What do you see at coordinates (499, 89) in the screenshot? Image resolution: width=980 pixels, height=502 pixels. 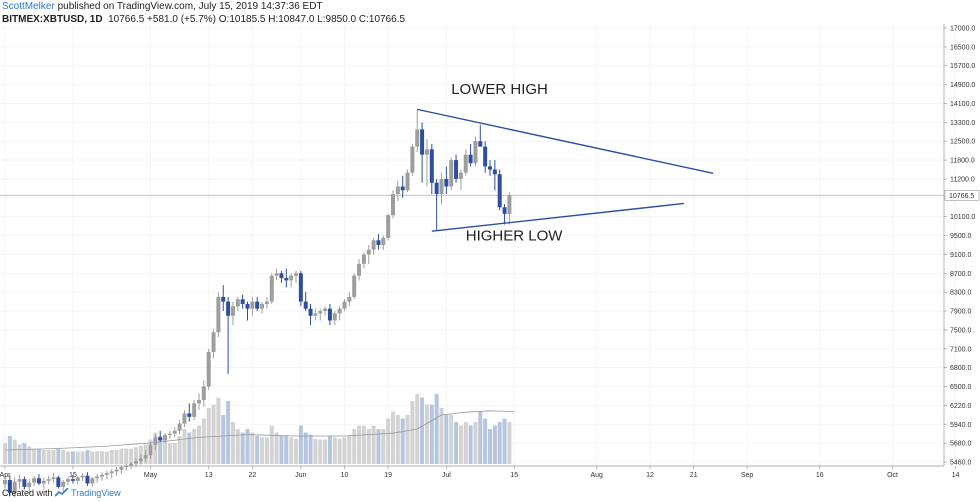 I see `annotation-label: LOWER HIGH` at bounding box center [499, 89].